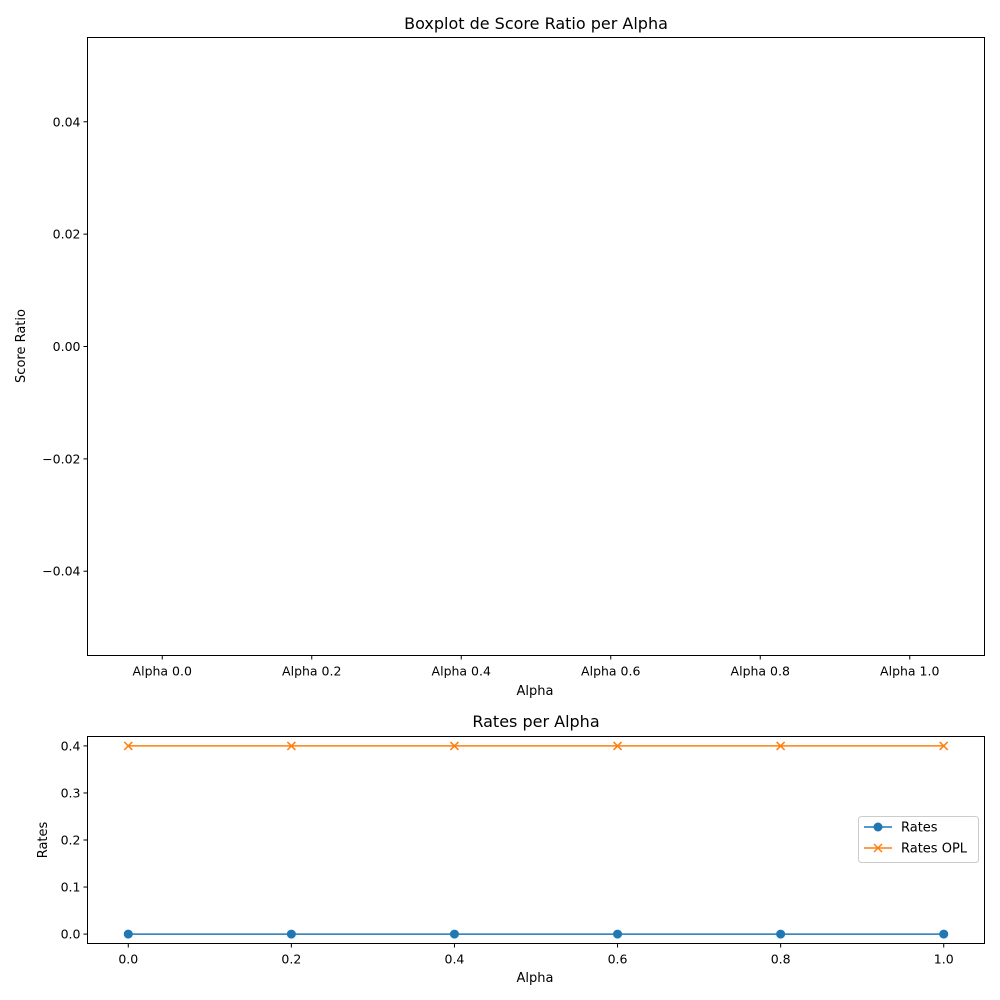 Image resolution: width=1000 pixels, height=1000 pixels. Describe the element at coordinates (944, 959) in the screenshot. I see `rates-x-tick-label: 1.0` at that location.